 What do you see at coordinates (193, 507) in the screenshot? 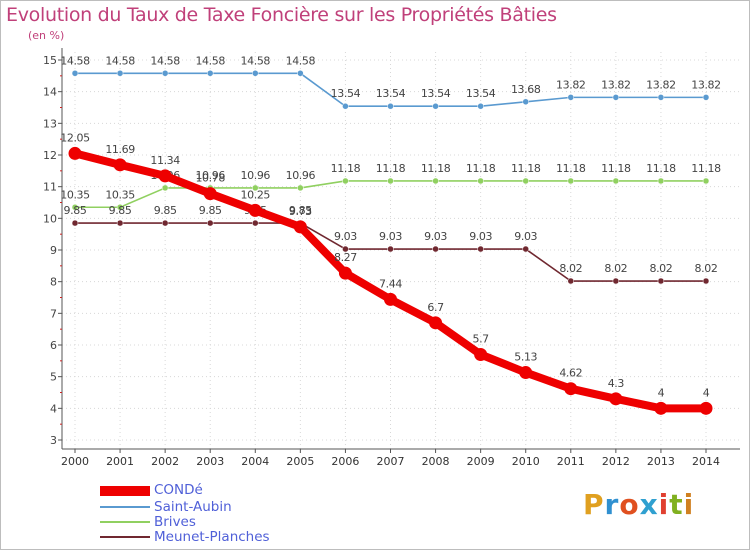
I see `legend-label-saint-aubin: Saint-Aubin` at bounding box center [193, 507].